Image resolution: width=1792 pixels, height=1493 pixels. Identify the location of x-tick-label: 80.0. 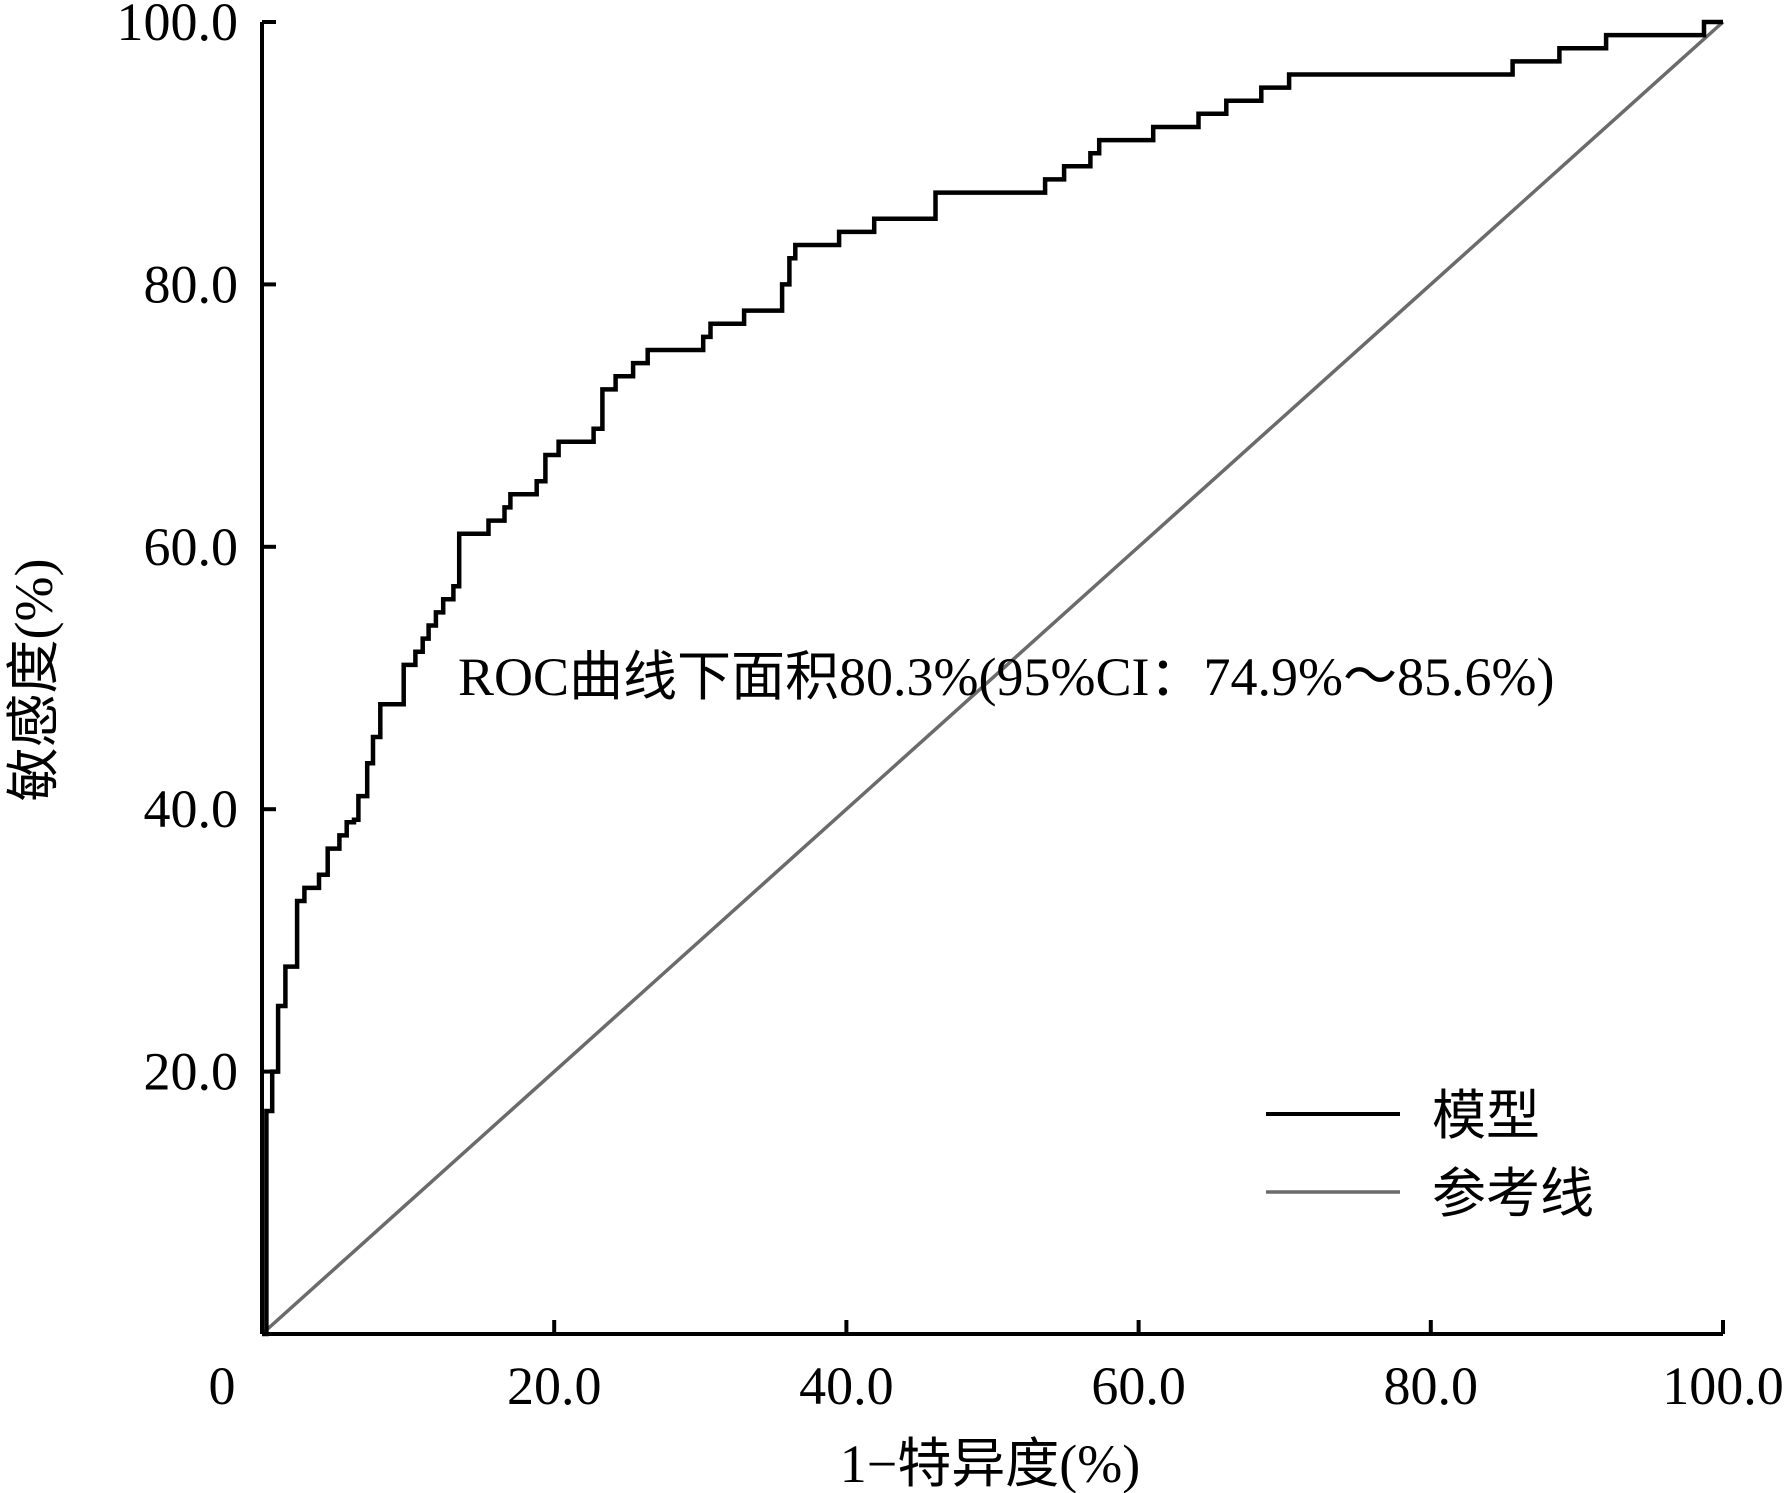
(1431, 1386).